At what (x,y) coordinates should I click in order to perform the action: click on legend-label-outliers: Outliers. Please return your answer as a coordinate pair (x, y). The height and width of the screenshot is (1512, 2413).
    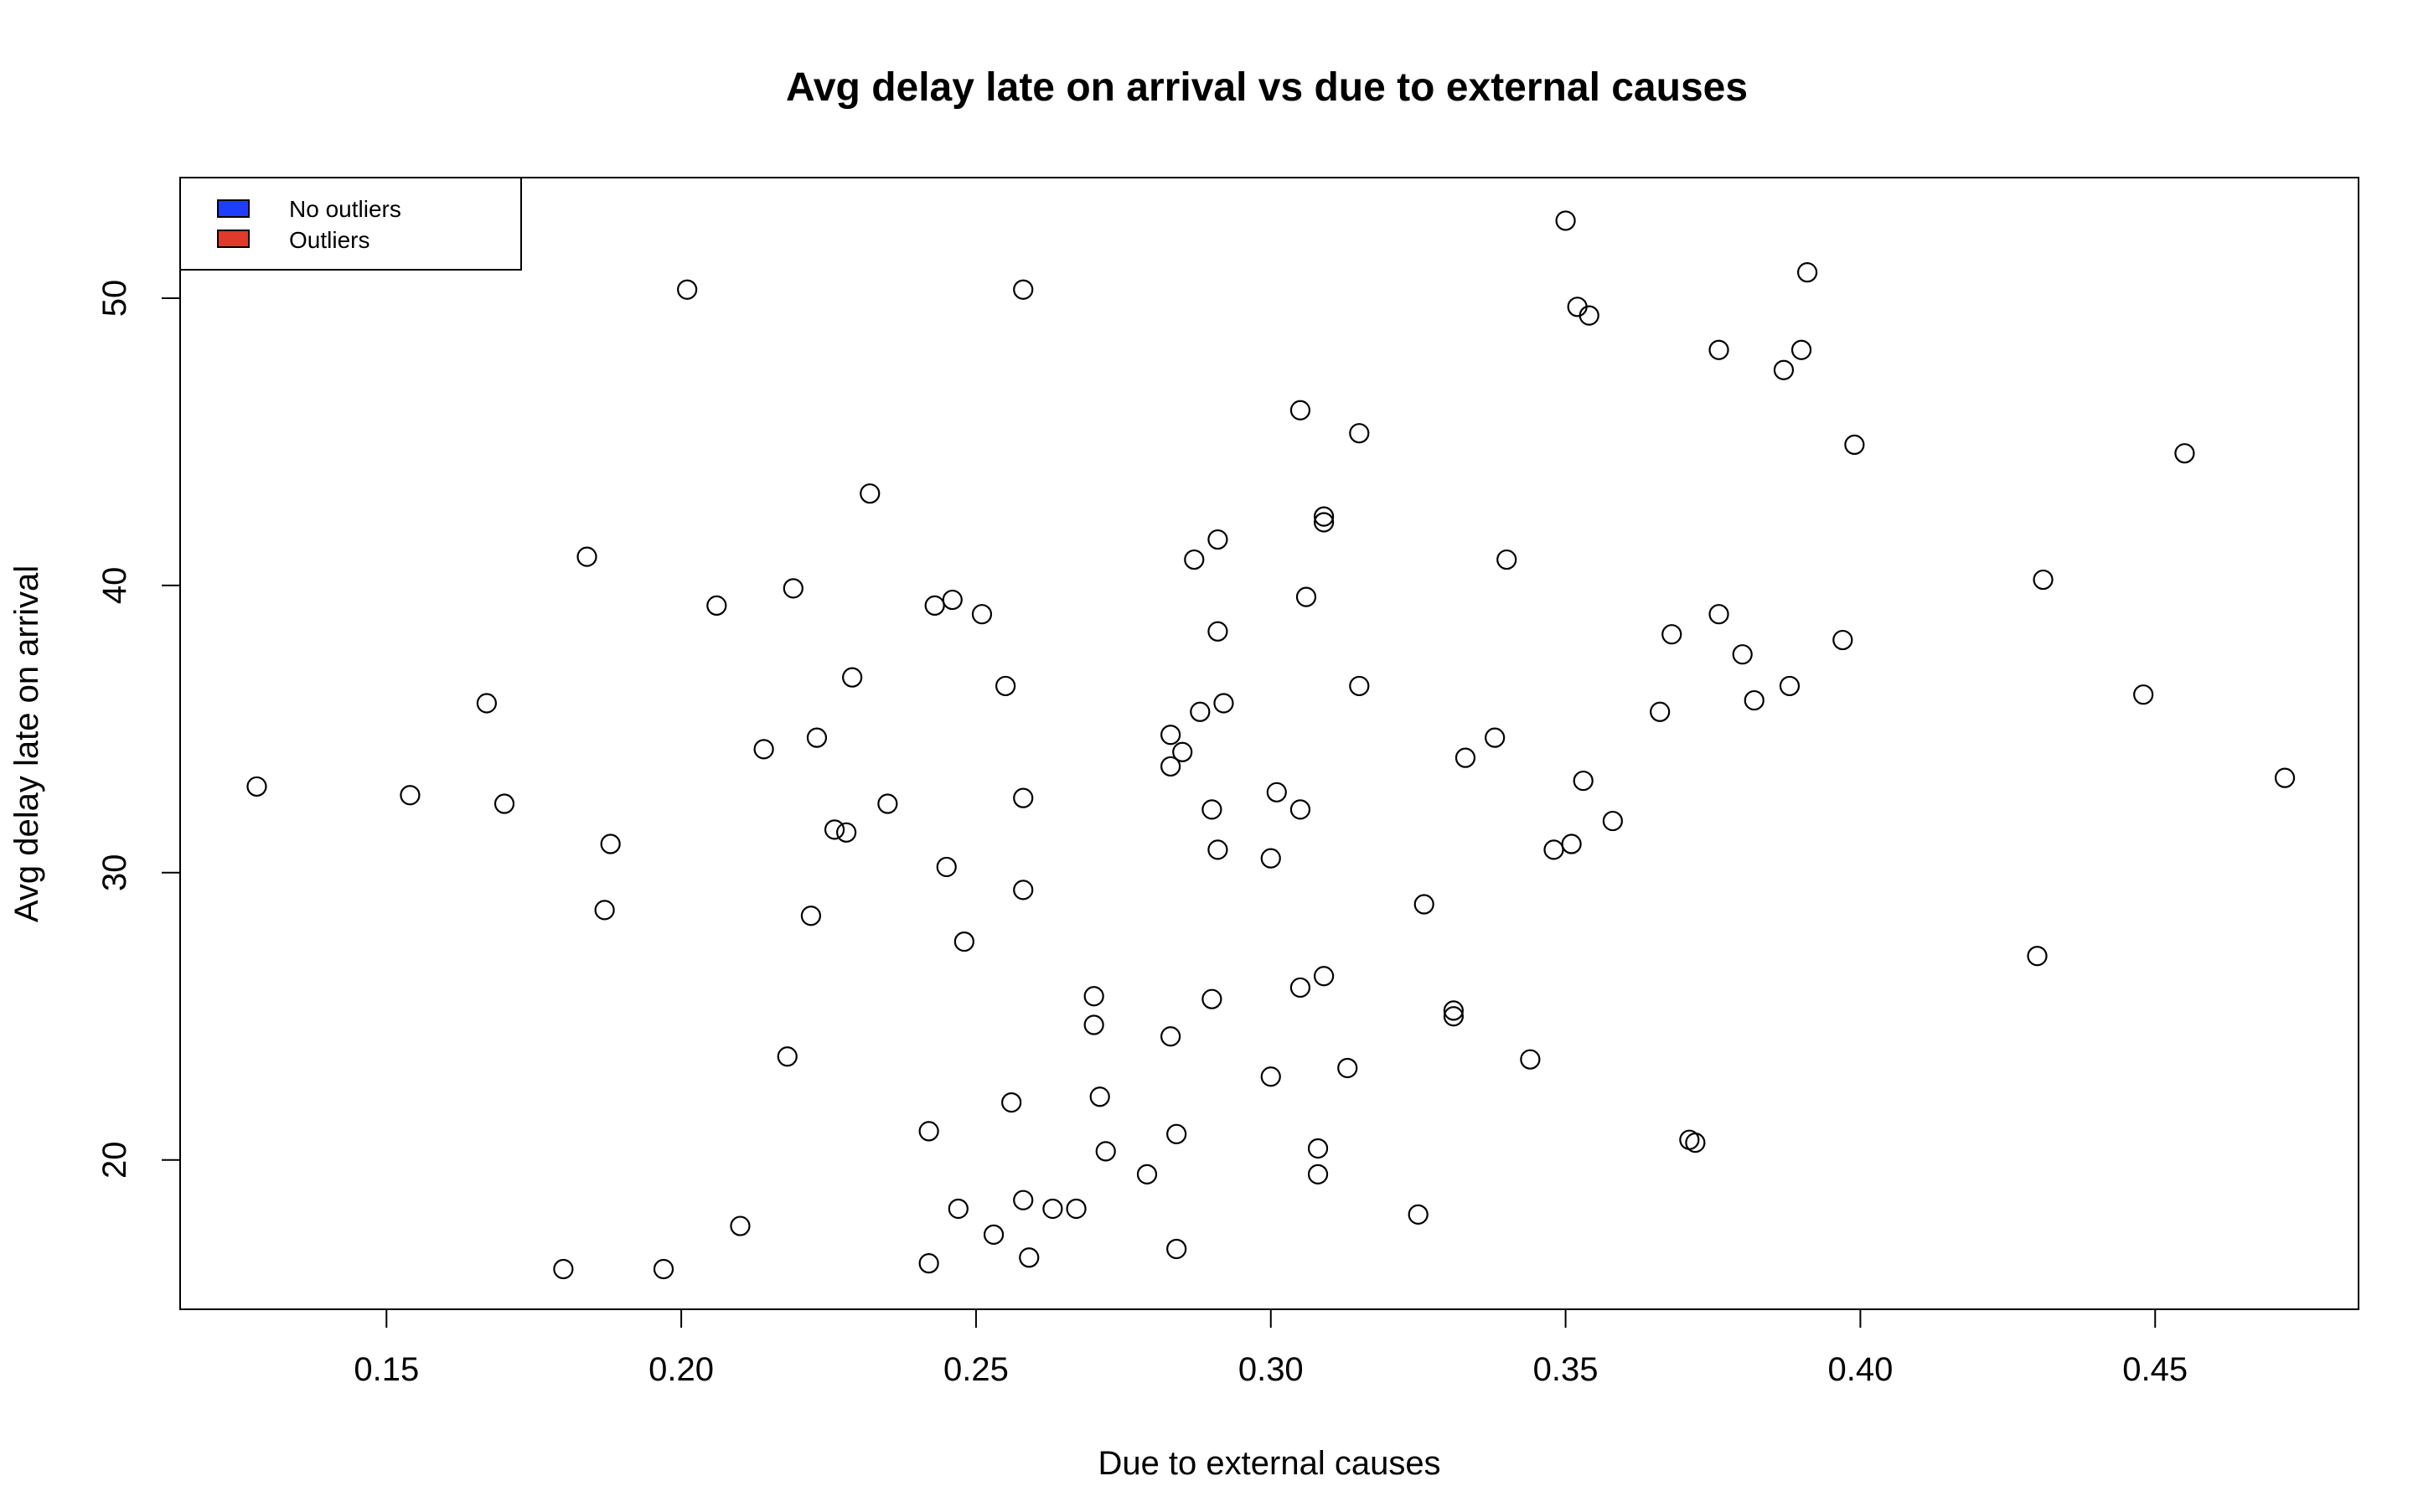
    Looking at the image, I should click on (329, 240).